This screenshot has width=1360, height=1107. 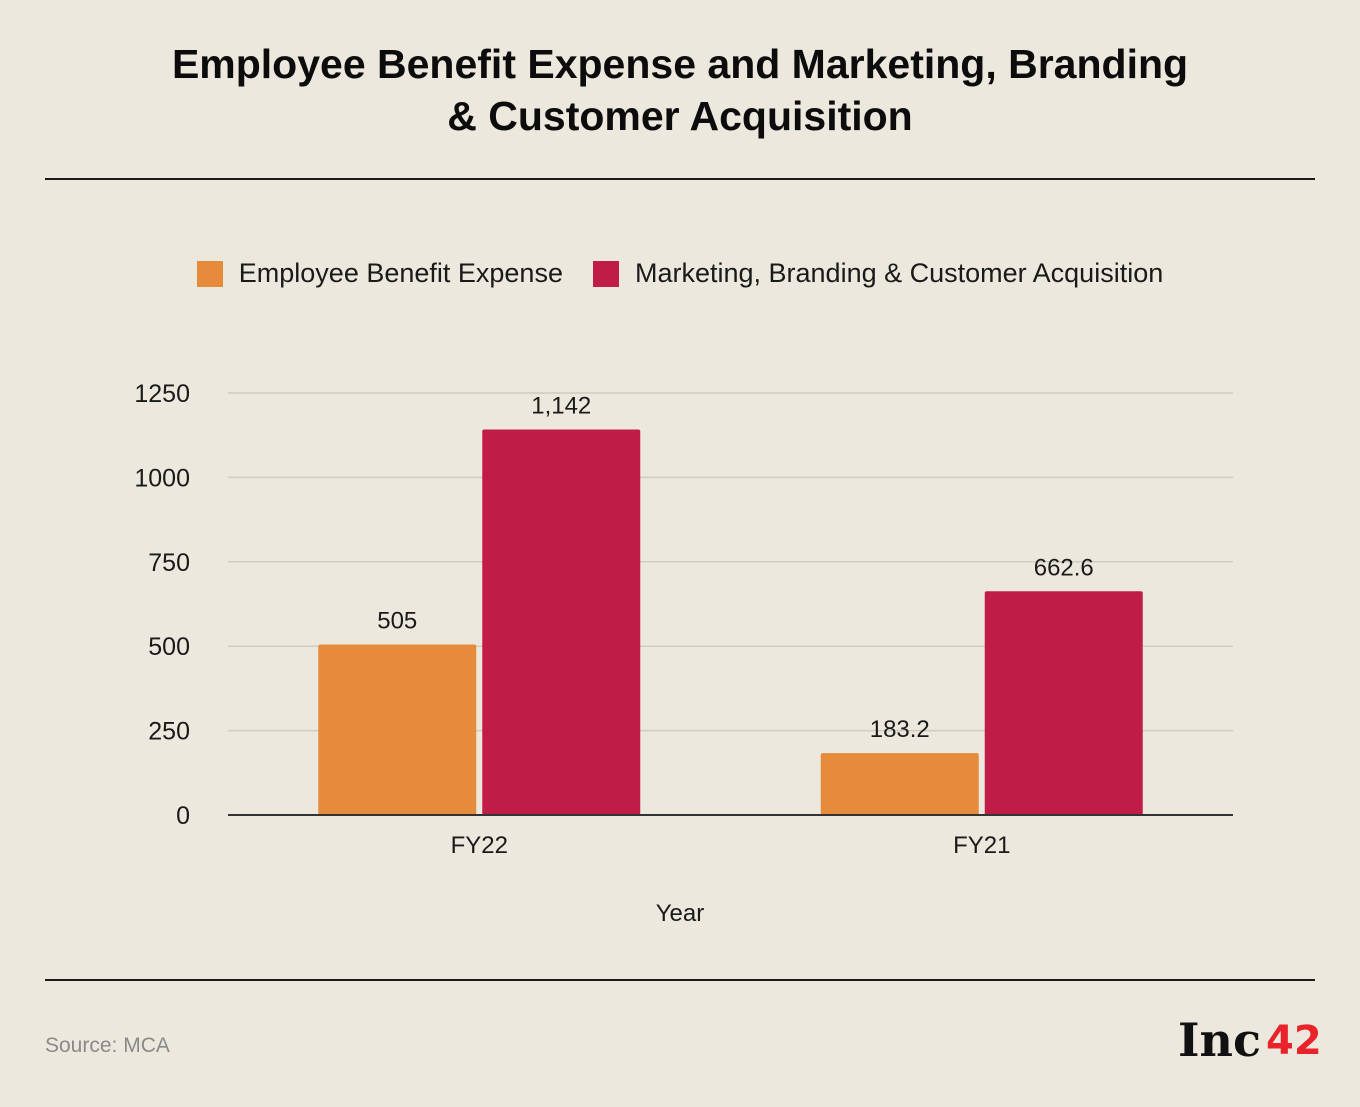 What do you see at coordinates (900, 729) in the screenshot?
I see `data-label: 183.2` at bounding box center [900, 729].